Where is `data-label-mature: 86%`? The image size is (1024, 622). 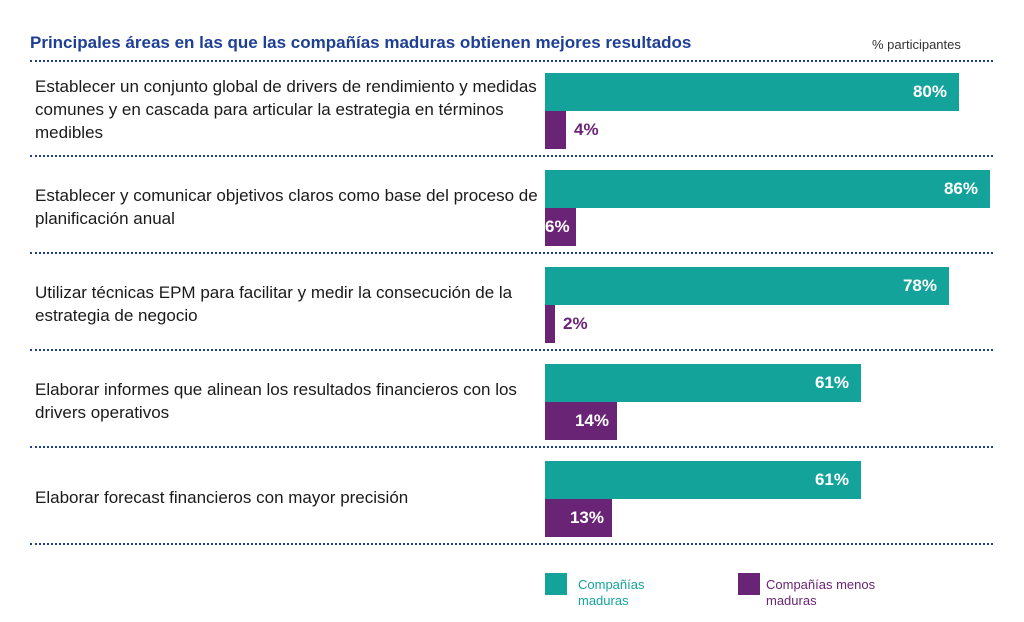
data-label-mature: 86% is located at coordinates (960, 188).